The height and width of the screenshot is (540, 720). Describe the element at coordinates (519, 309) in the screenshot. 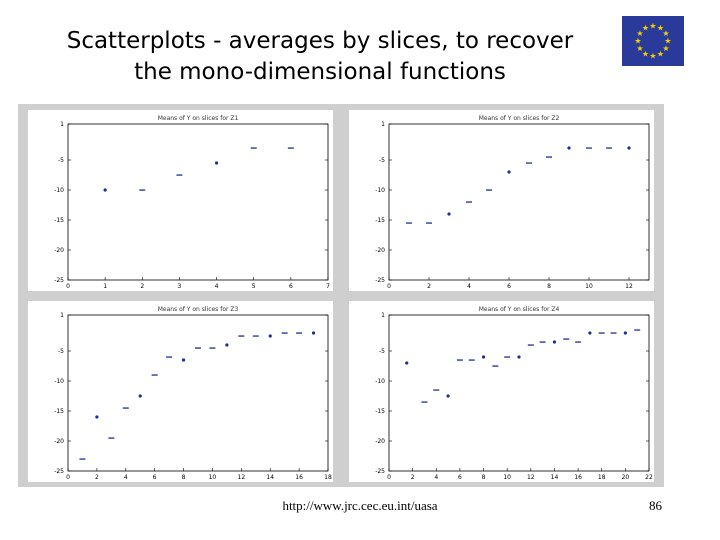

I see `plot-title: Means of Y on slices for Z4` at that location.